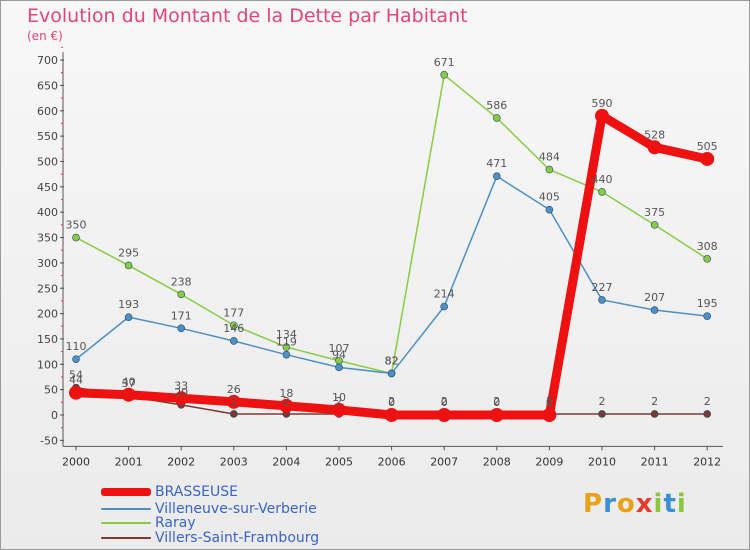  I want to click on y-tick-label: 650, so click(47, 85).